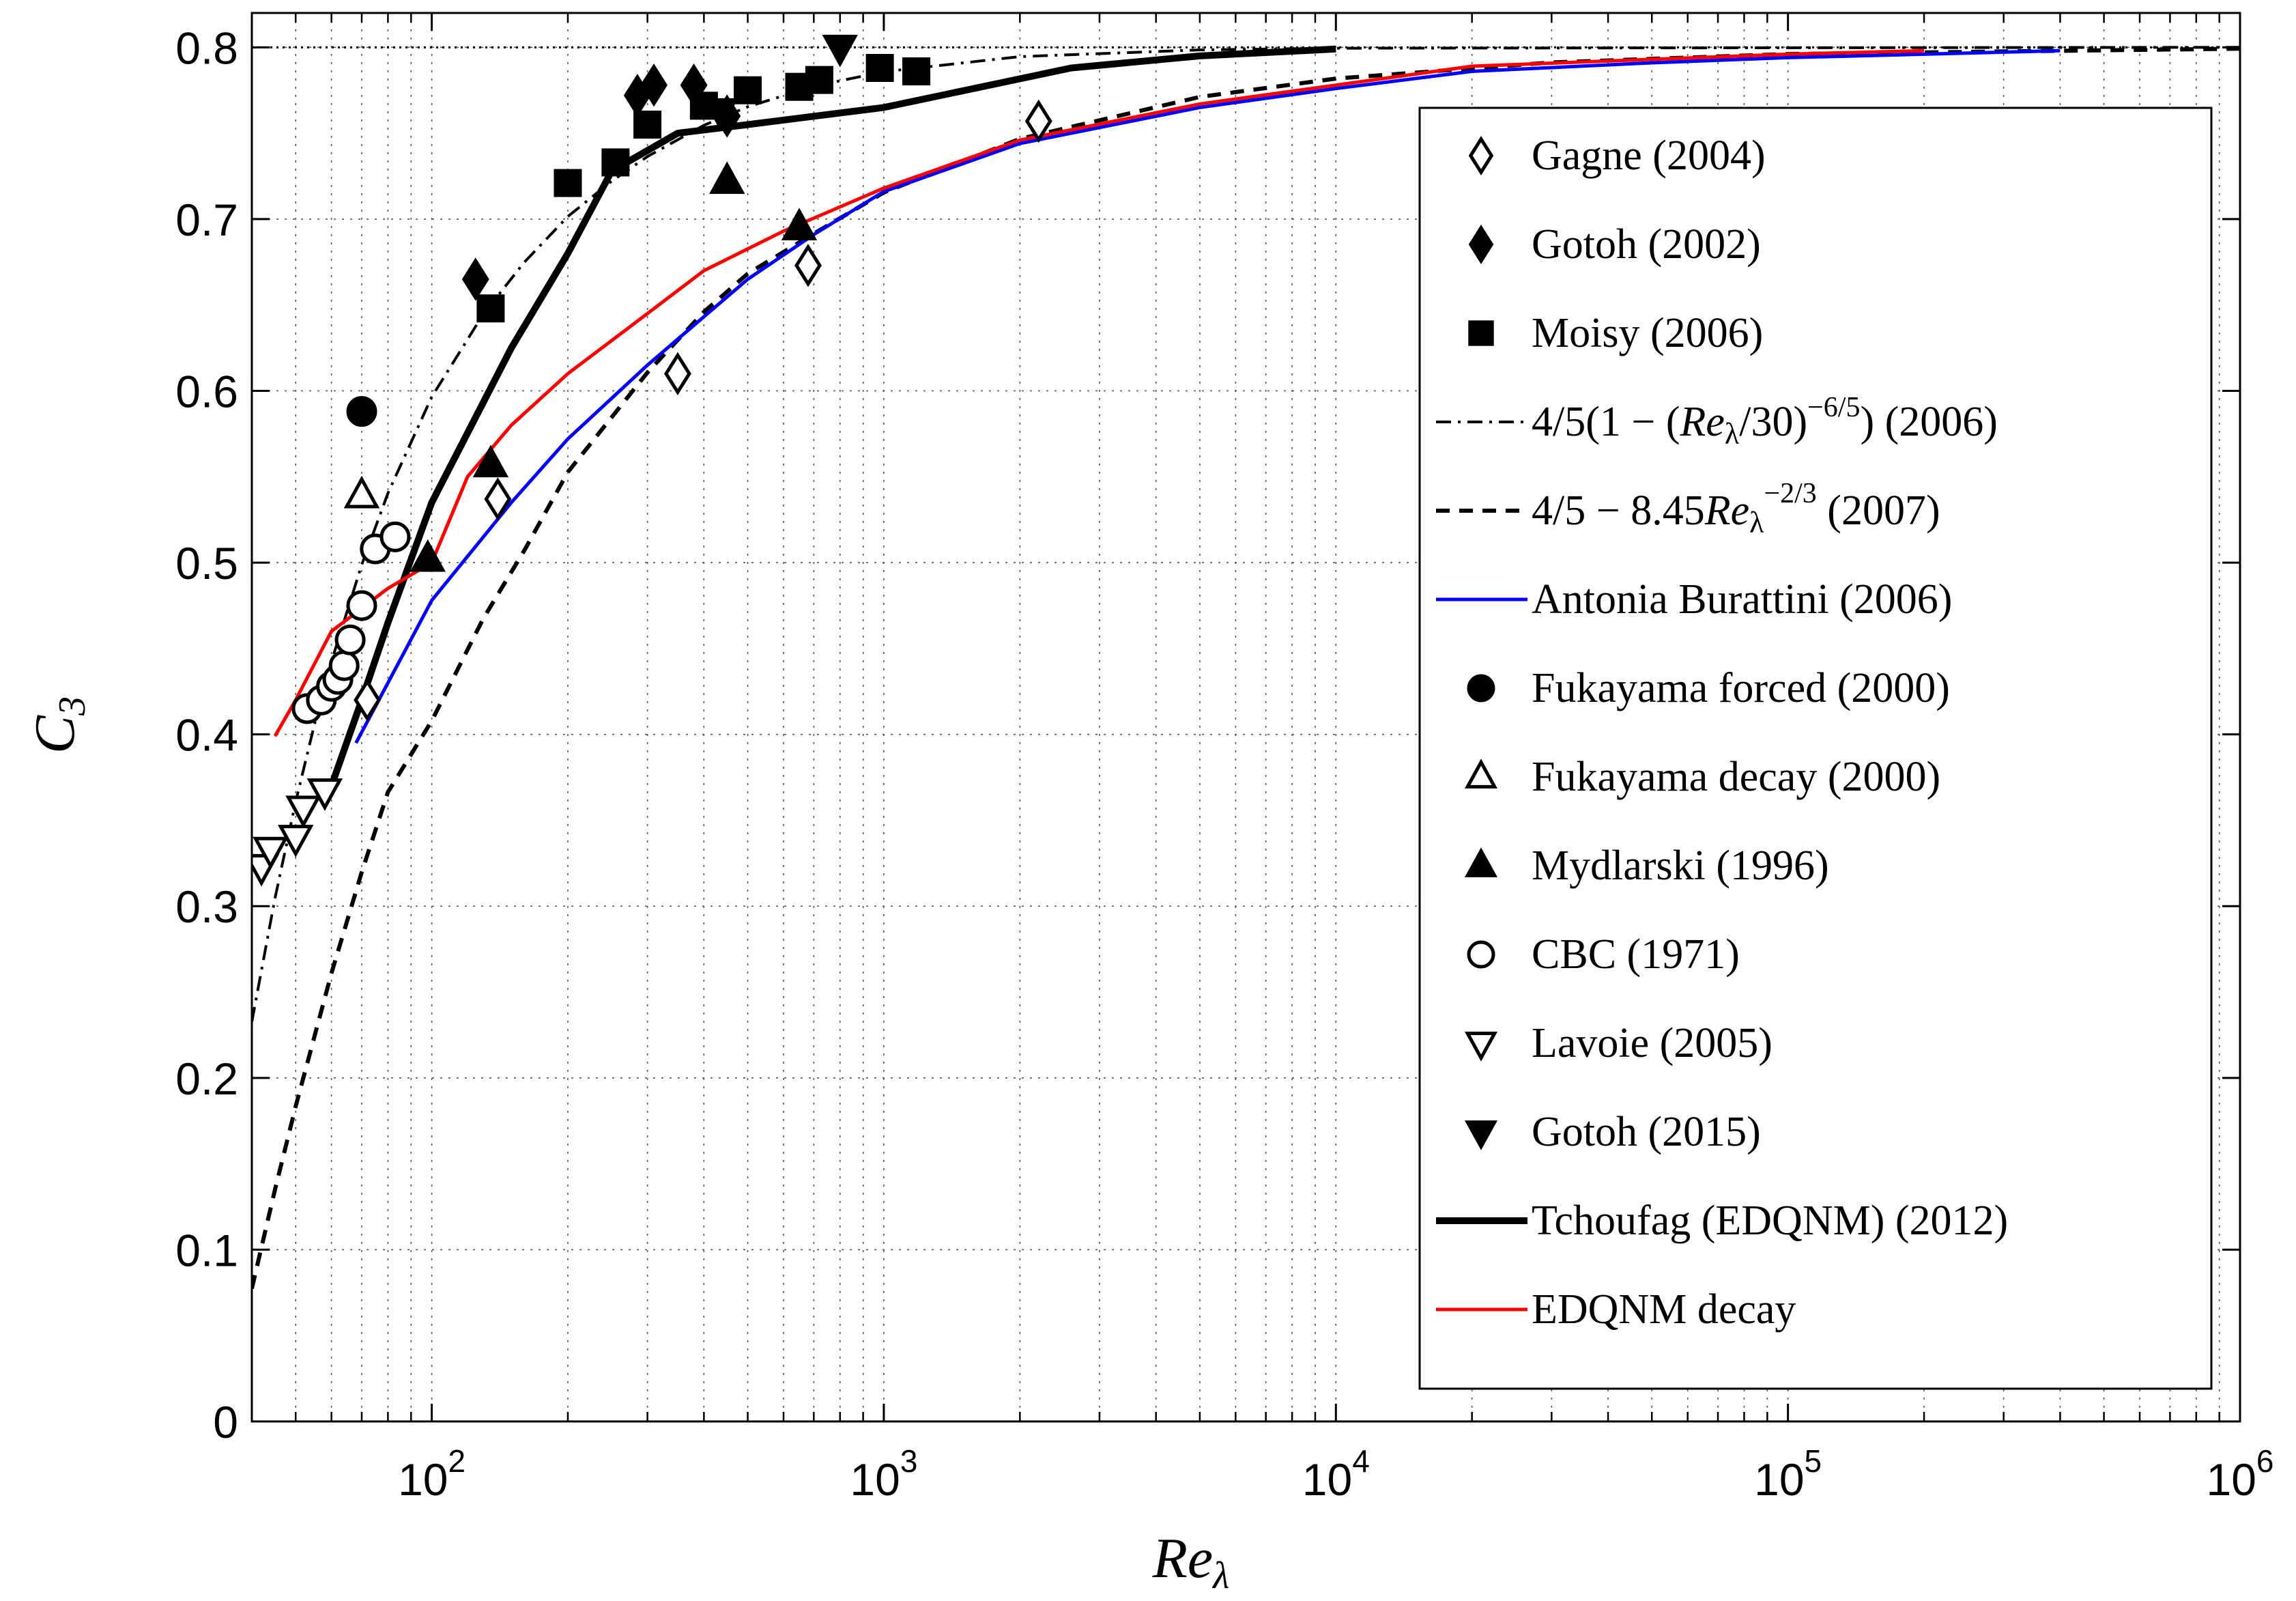  I want to click on legend-marker-mydlarski-1996, so click(1481, 862).